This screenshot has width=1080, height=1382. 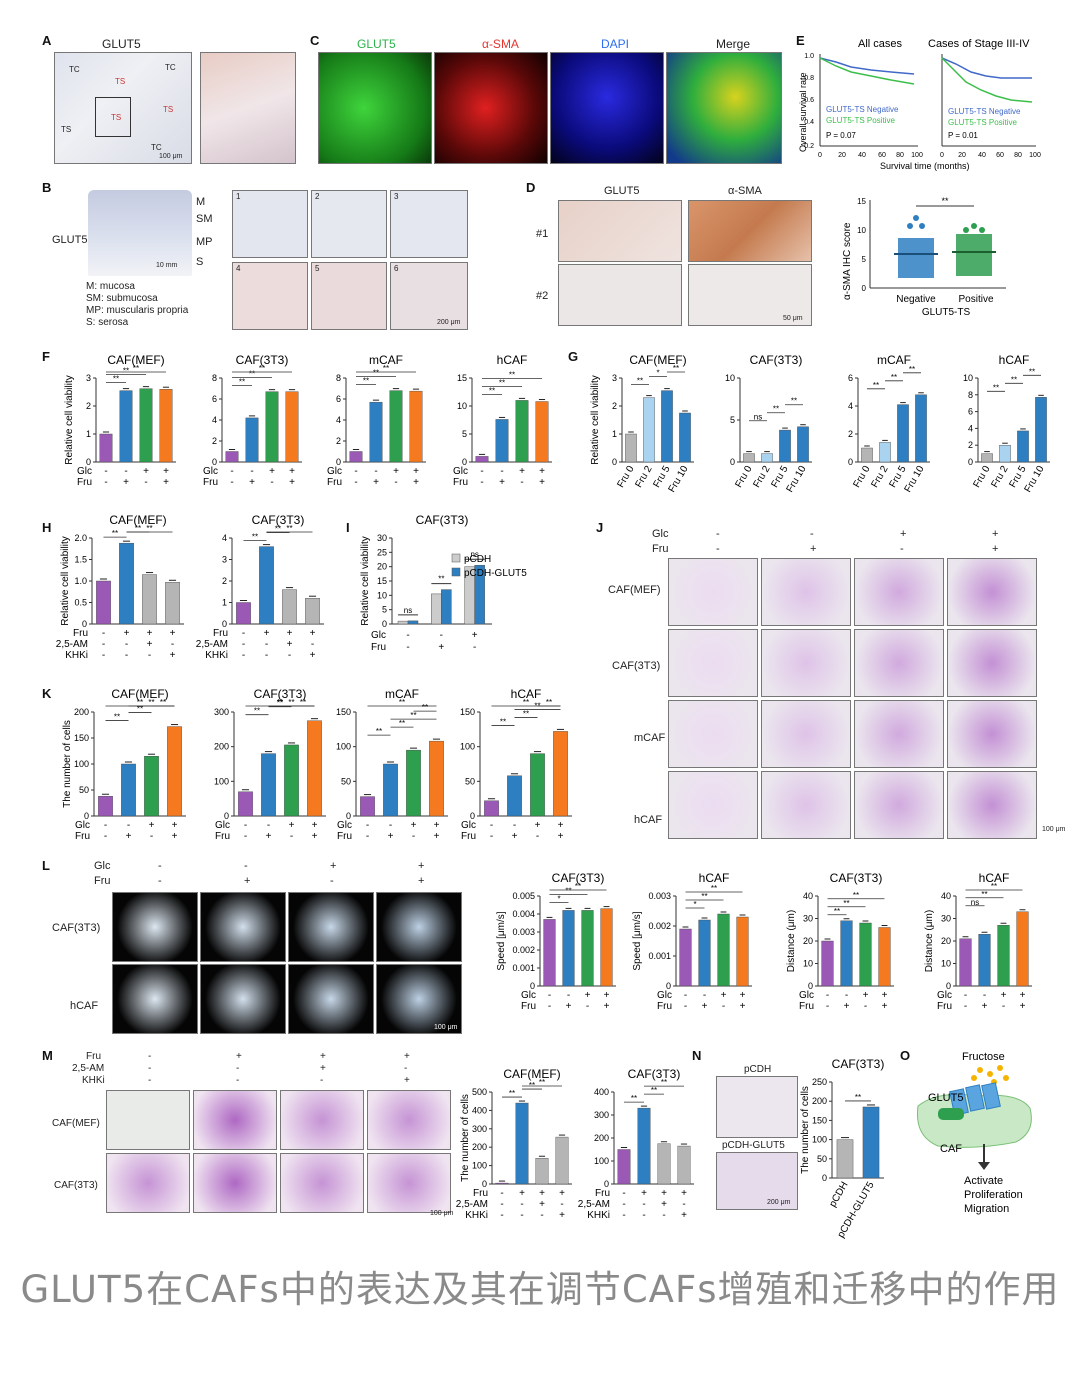 I want to click on y-tick-label: 6, so click(x=970, y=412).